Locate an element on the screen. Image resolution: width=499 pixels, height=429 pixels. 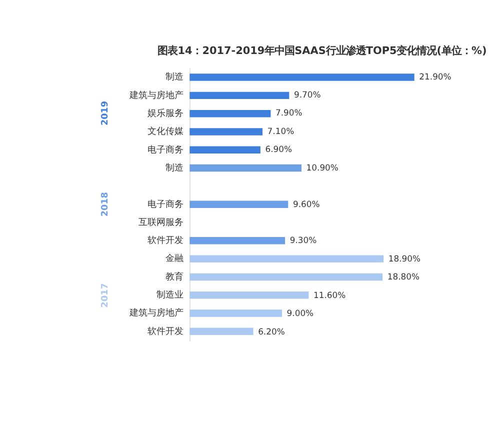
text: 2017 is located at coordinates (105, 295).